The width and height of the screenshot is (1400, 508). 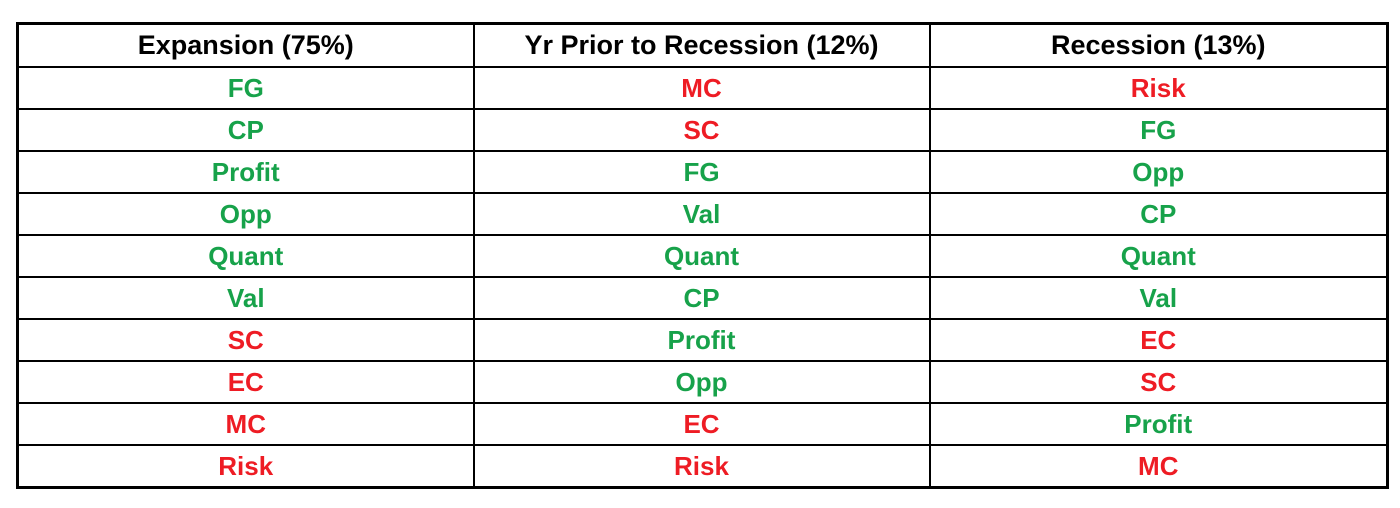 I want to click on table-row: Quant Quant Quant, so click(x=702, y=256).